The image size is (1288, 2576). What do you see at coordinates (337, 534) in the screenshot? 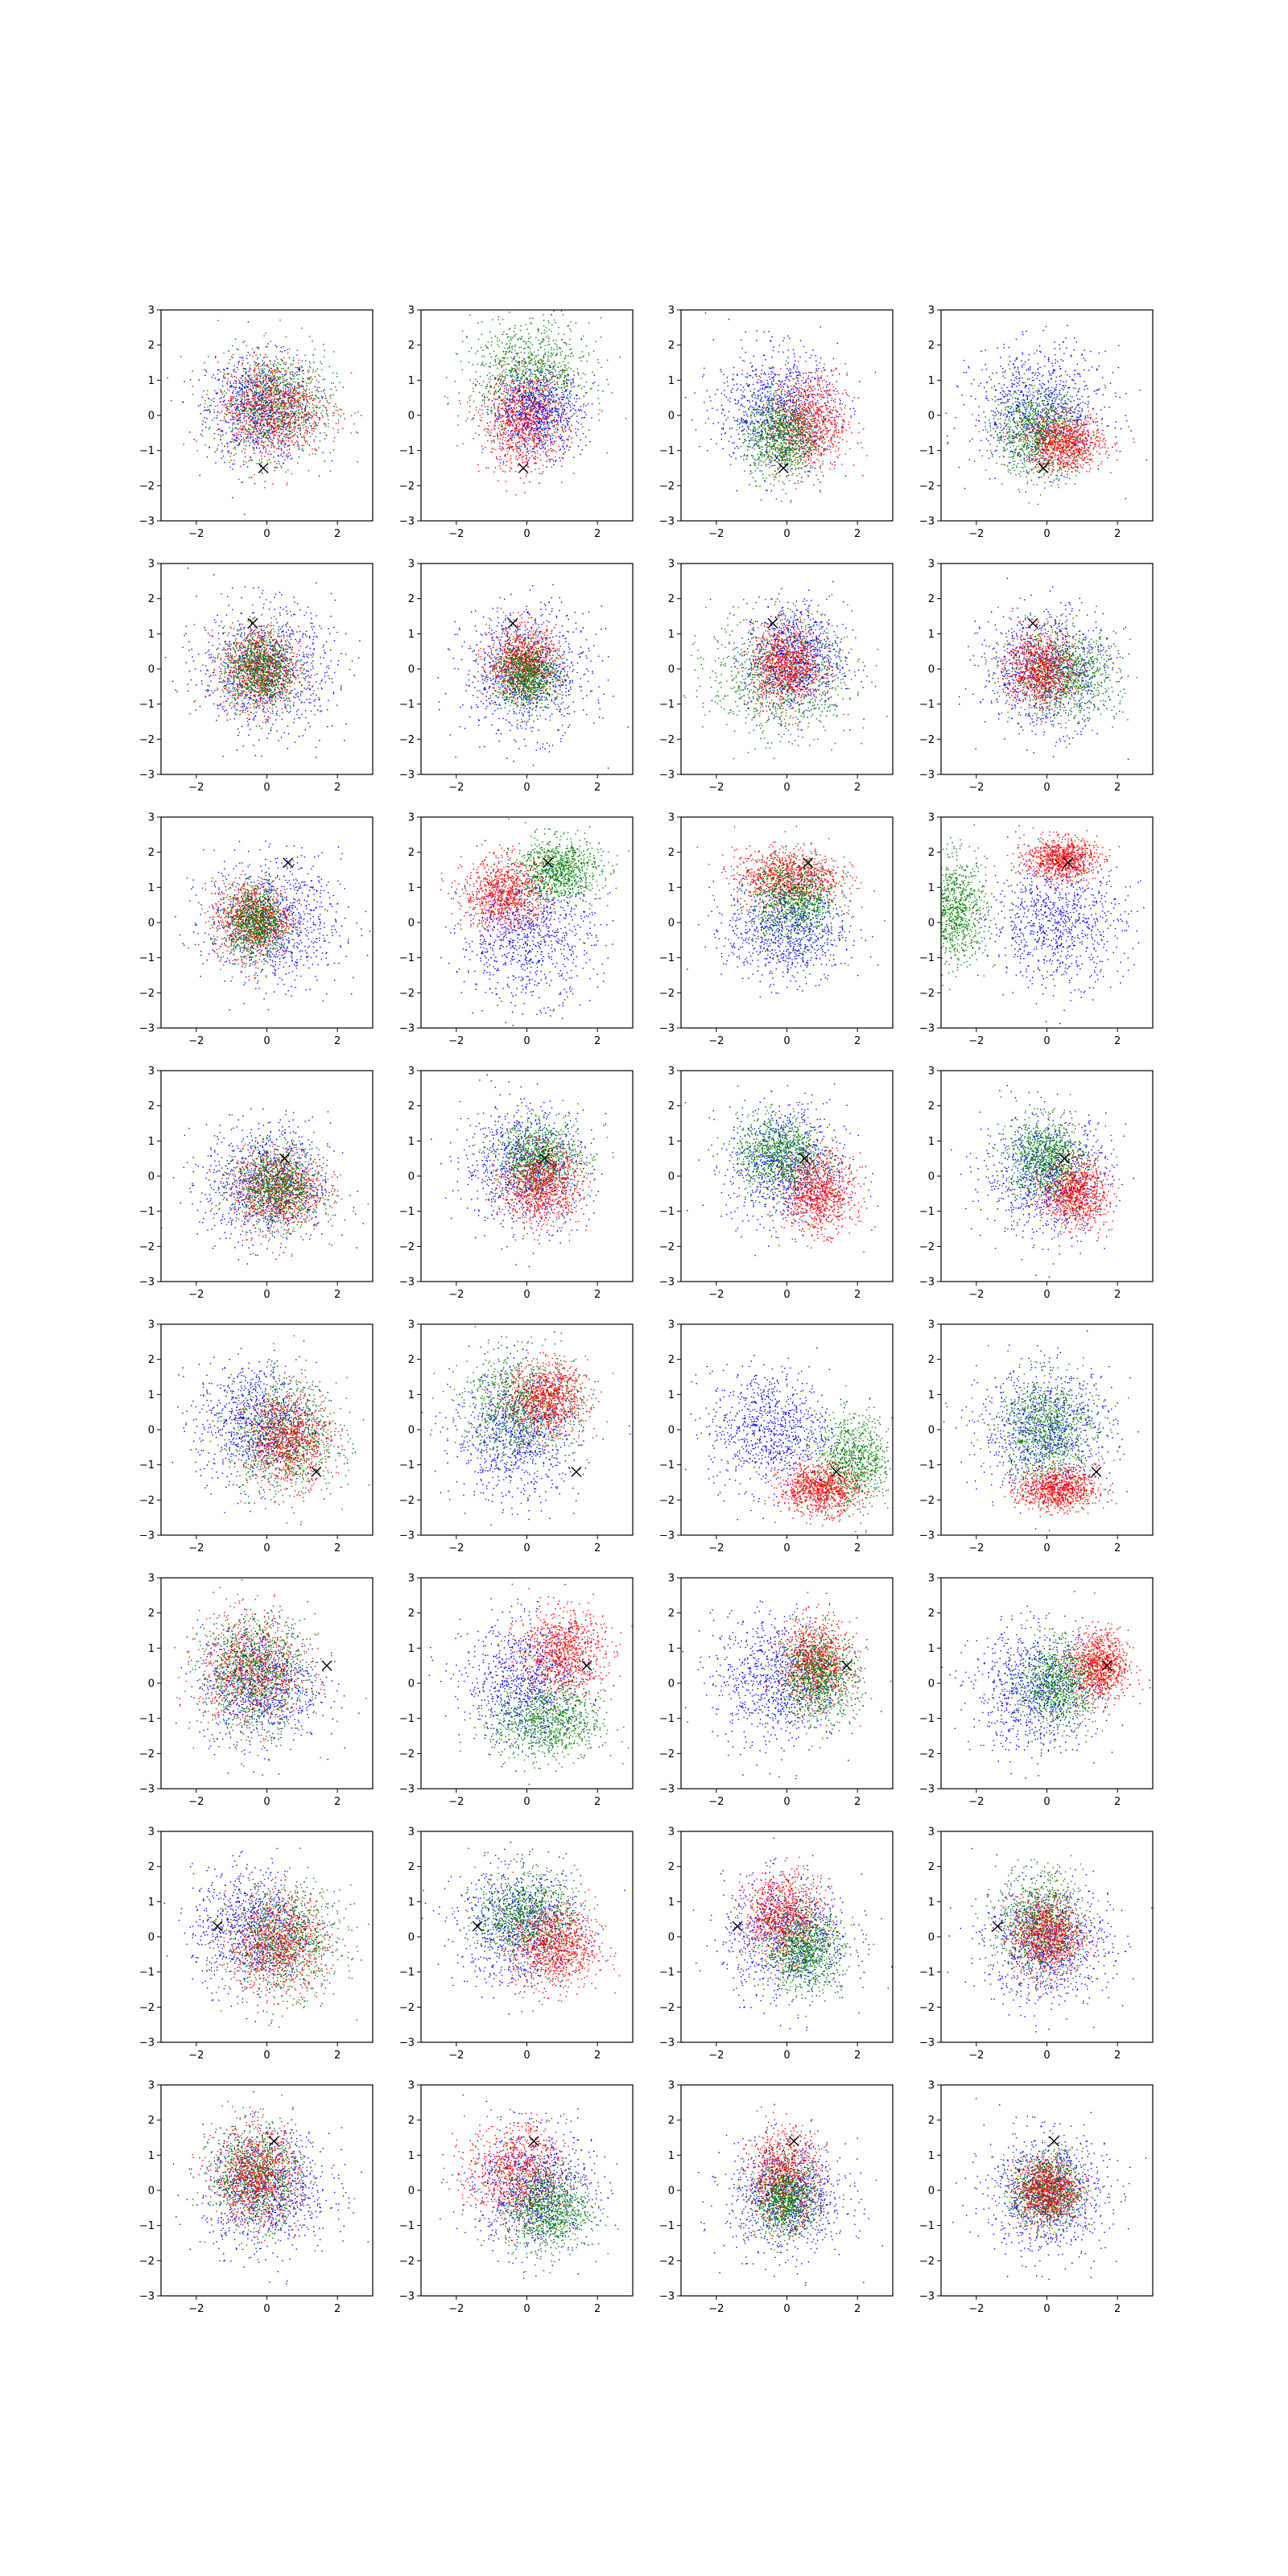
I see `x-tick-label: 2` at bounding box center [337, 534].